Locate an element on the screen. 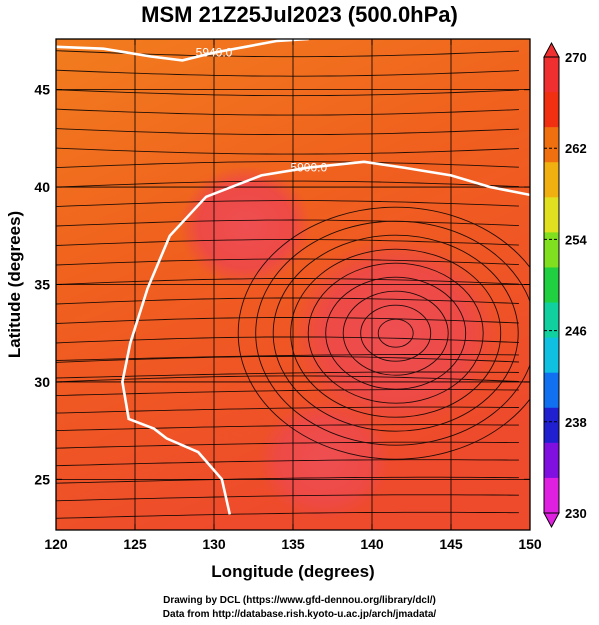 The height and width of the screenshot is (625, 599). colorbar-tick-label: 262 is located at coordinates (576, 148).